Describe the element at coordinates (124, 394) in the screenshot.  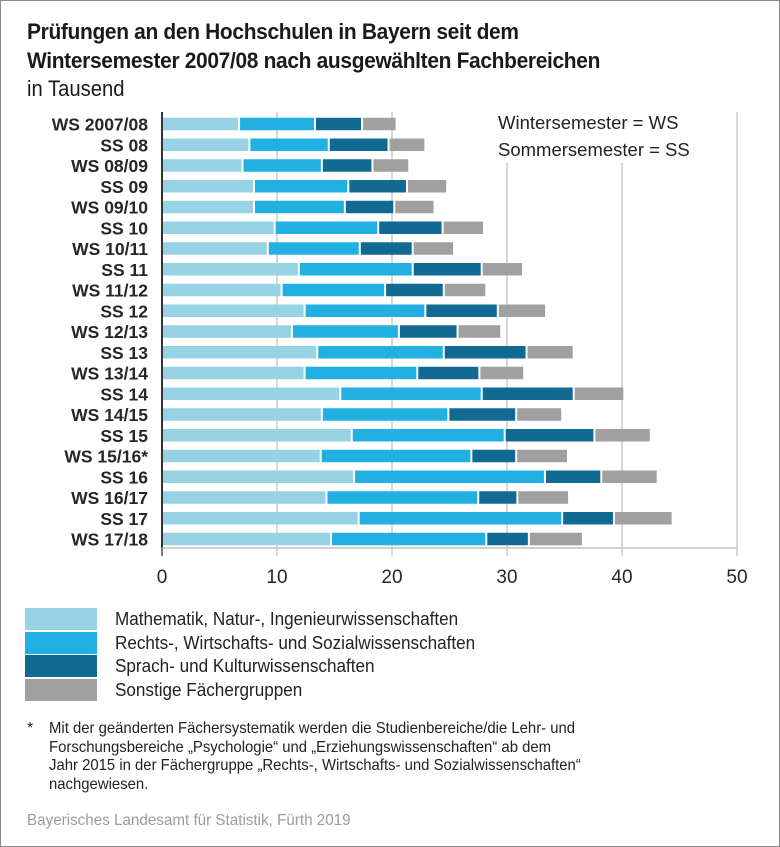
I see `category-label: SS 14` at that location.